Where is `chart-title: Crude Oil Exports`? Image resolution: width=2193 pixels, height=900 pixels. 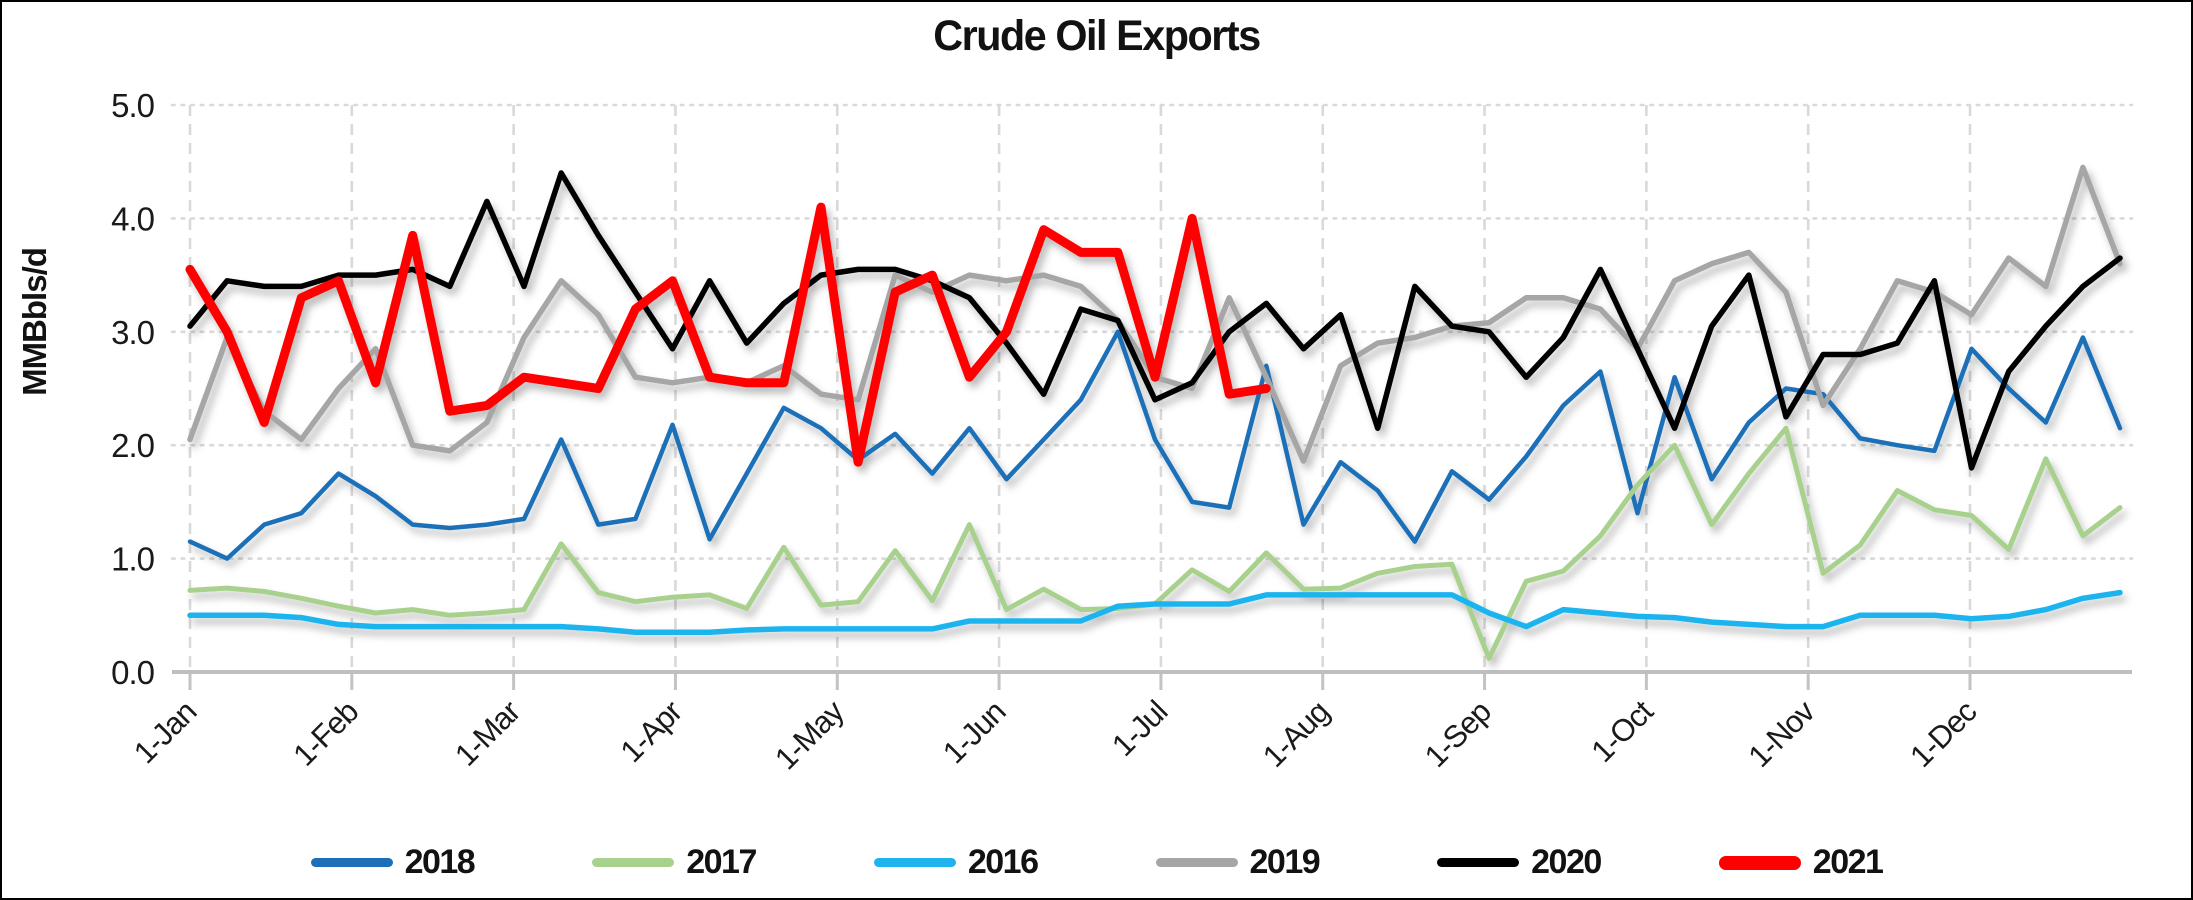 chart-title: Crude Oil Exports is located at coordinates (1097, 36).